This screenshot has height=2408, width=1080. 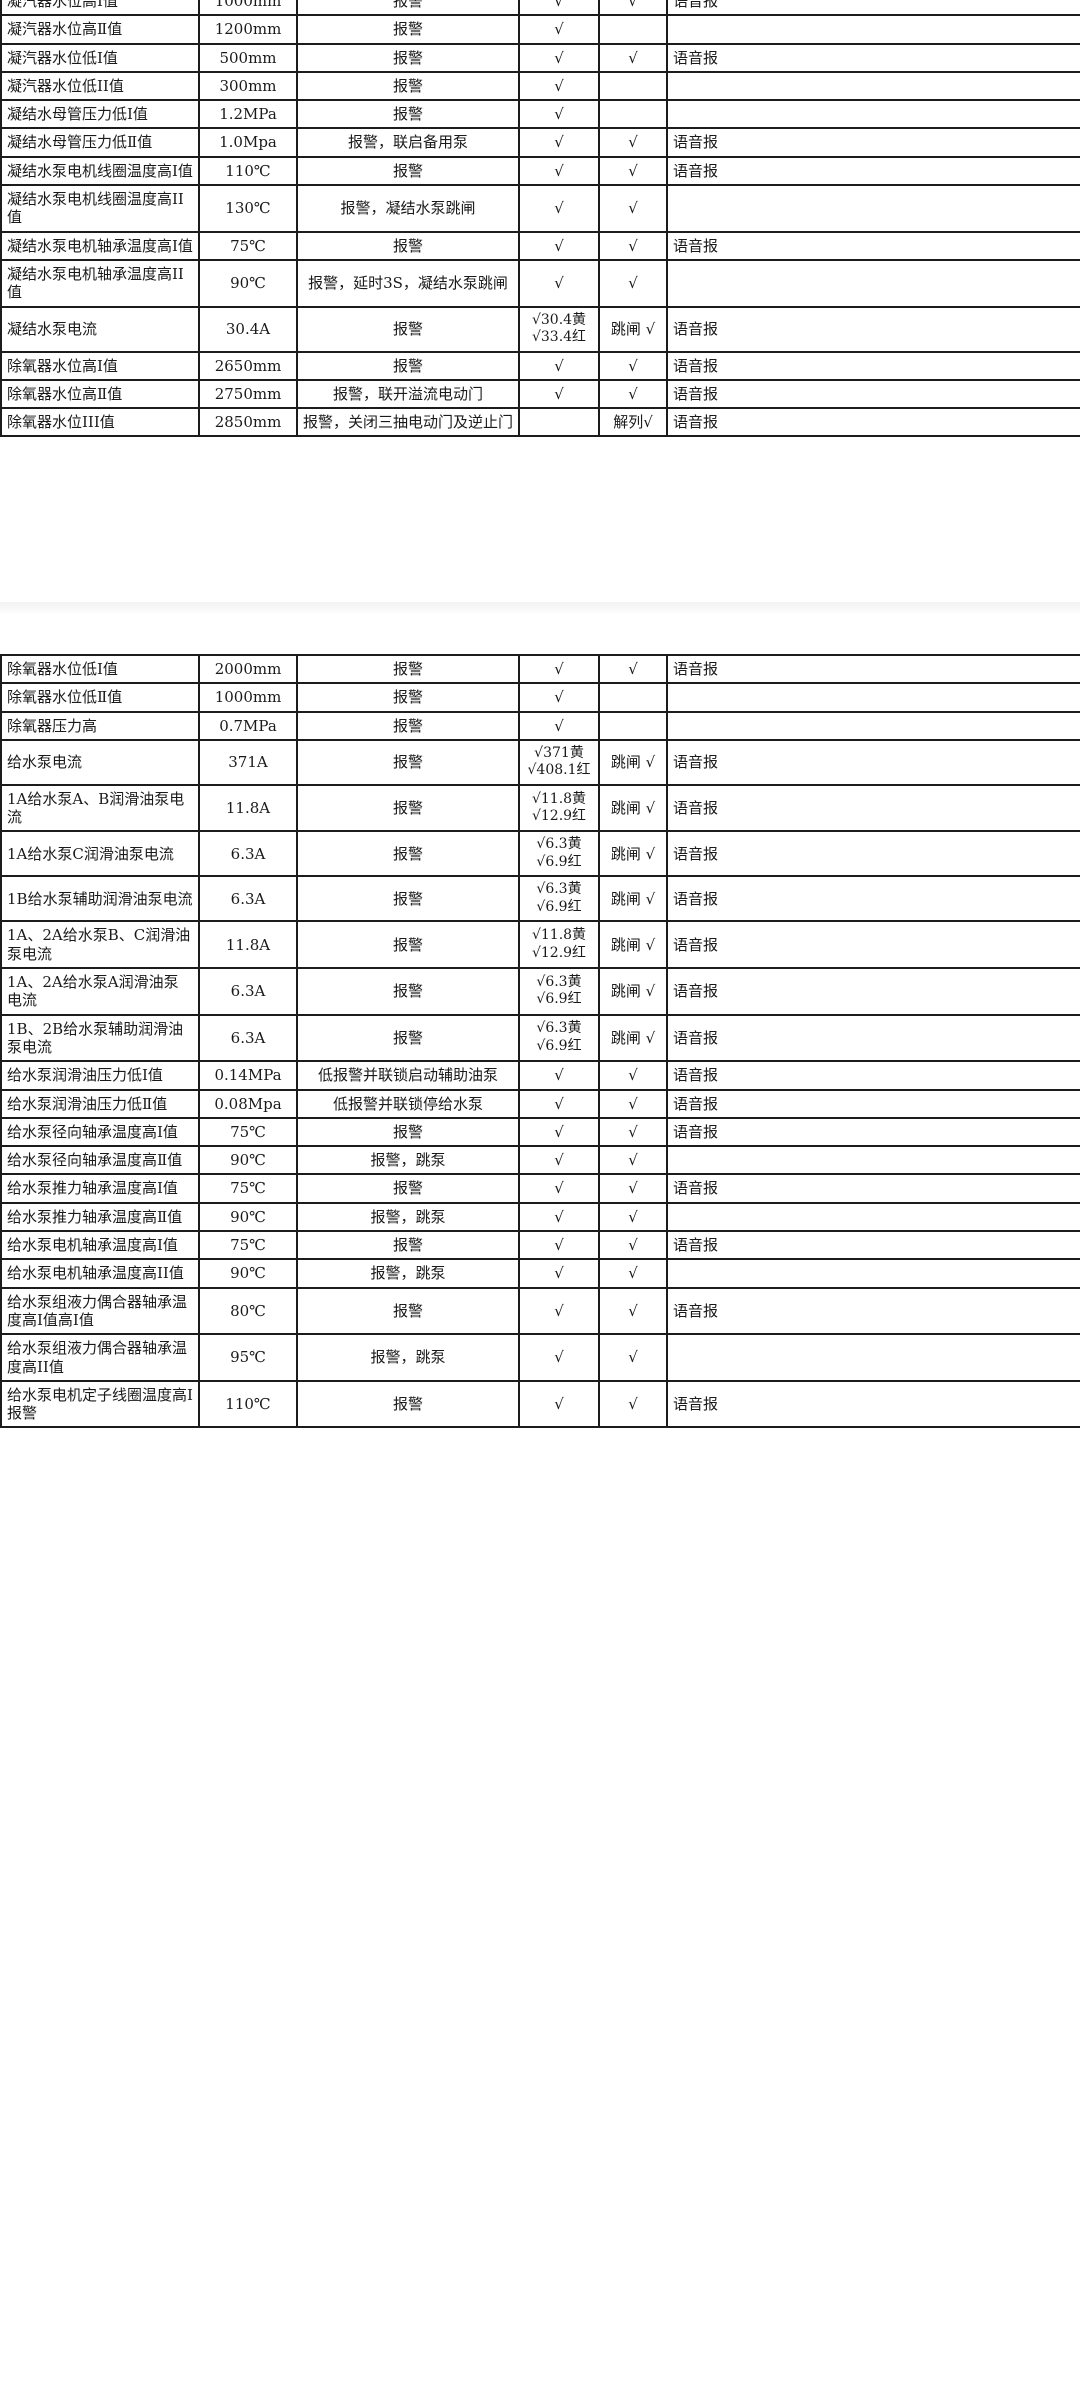 What do you see at coordinates (248, 57) in the screenshot?
I see `cell-setpoint-value: 500mm` at bounding box center [248, 57].